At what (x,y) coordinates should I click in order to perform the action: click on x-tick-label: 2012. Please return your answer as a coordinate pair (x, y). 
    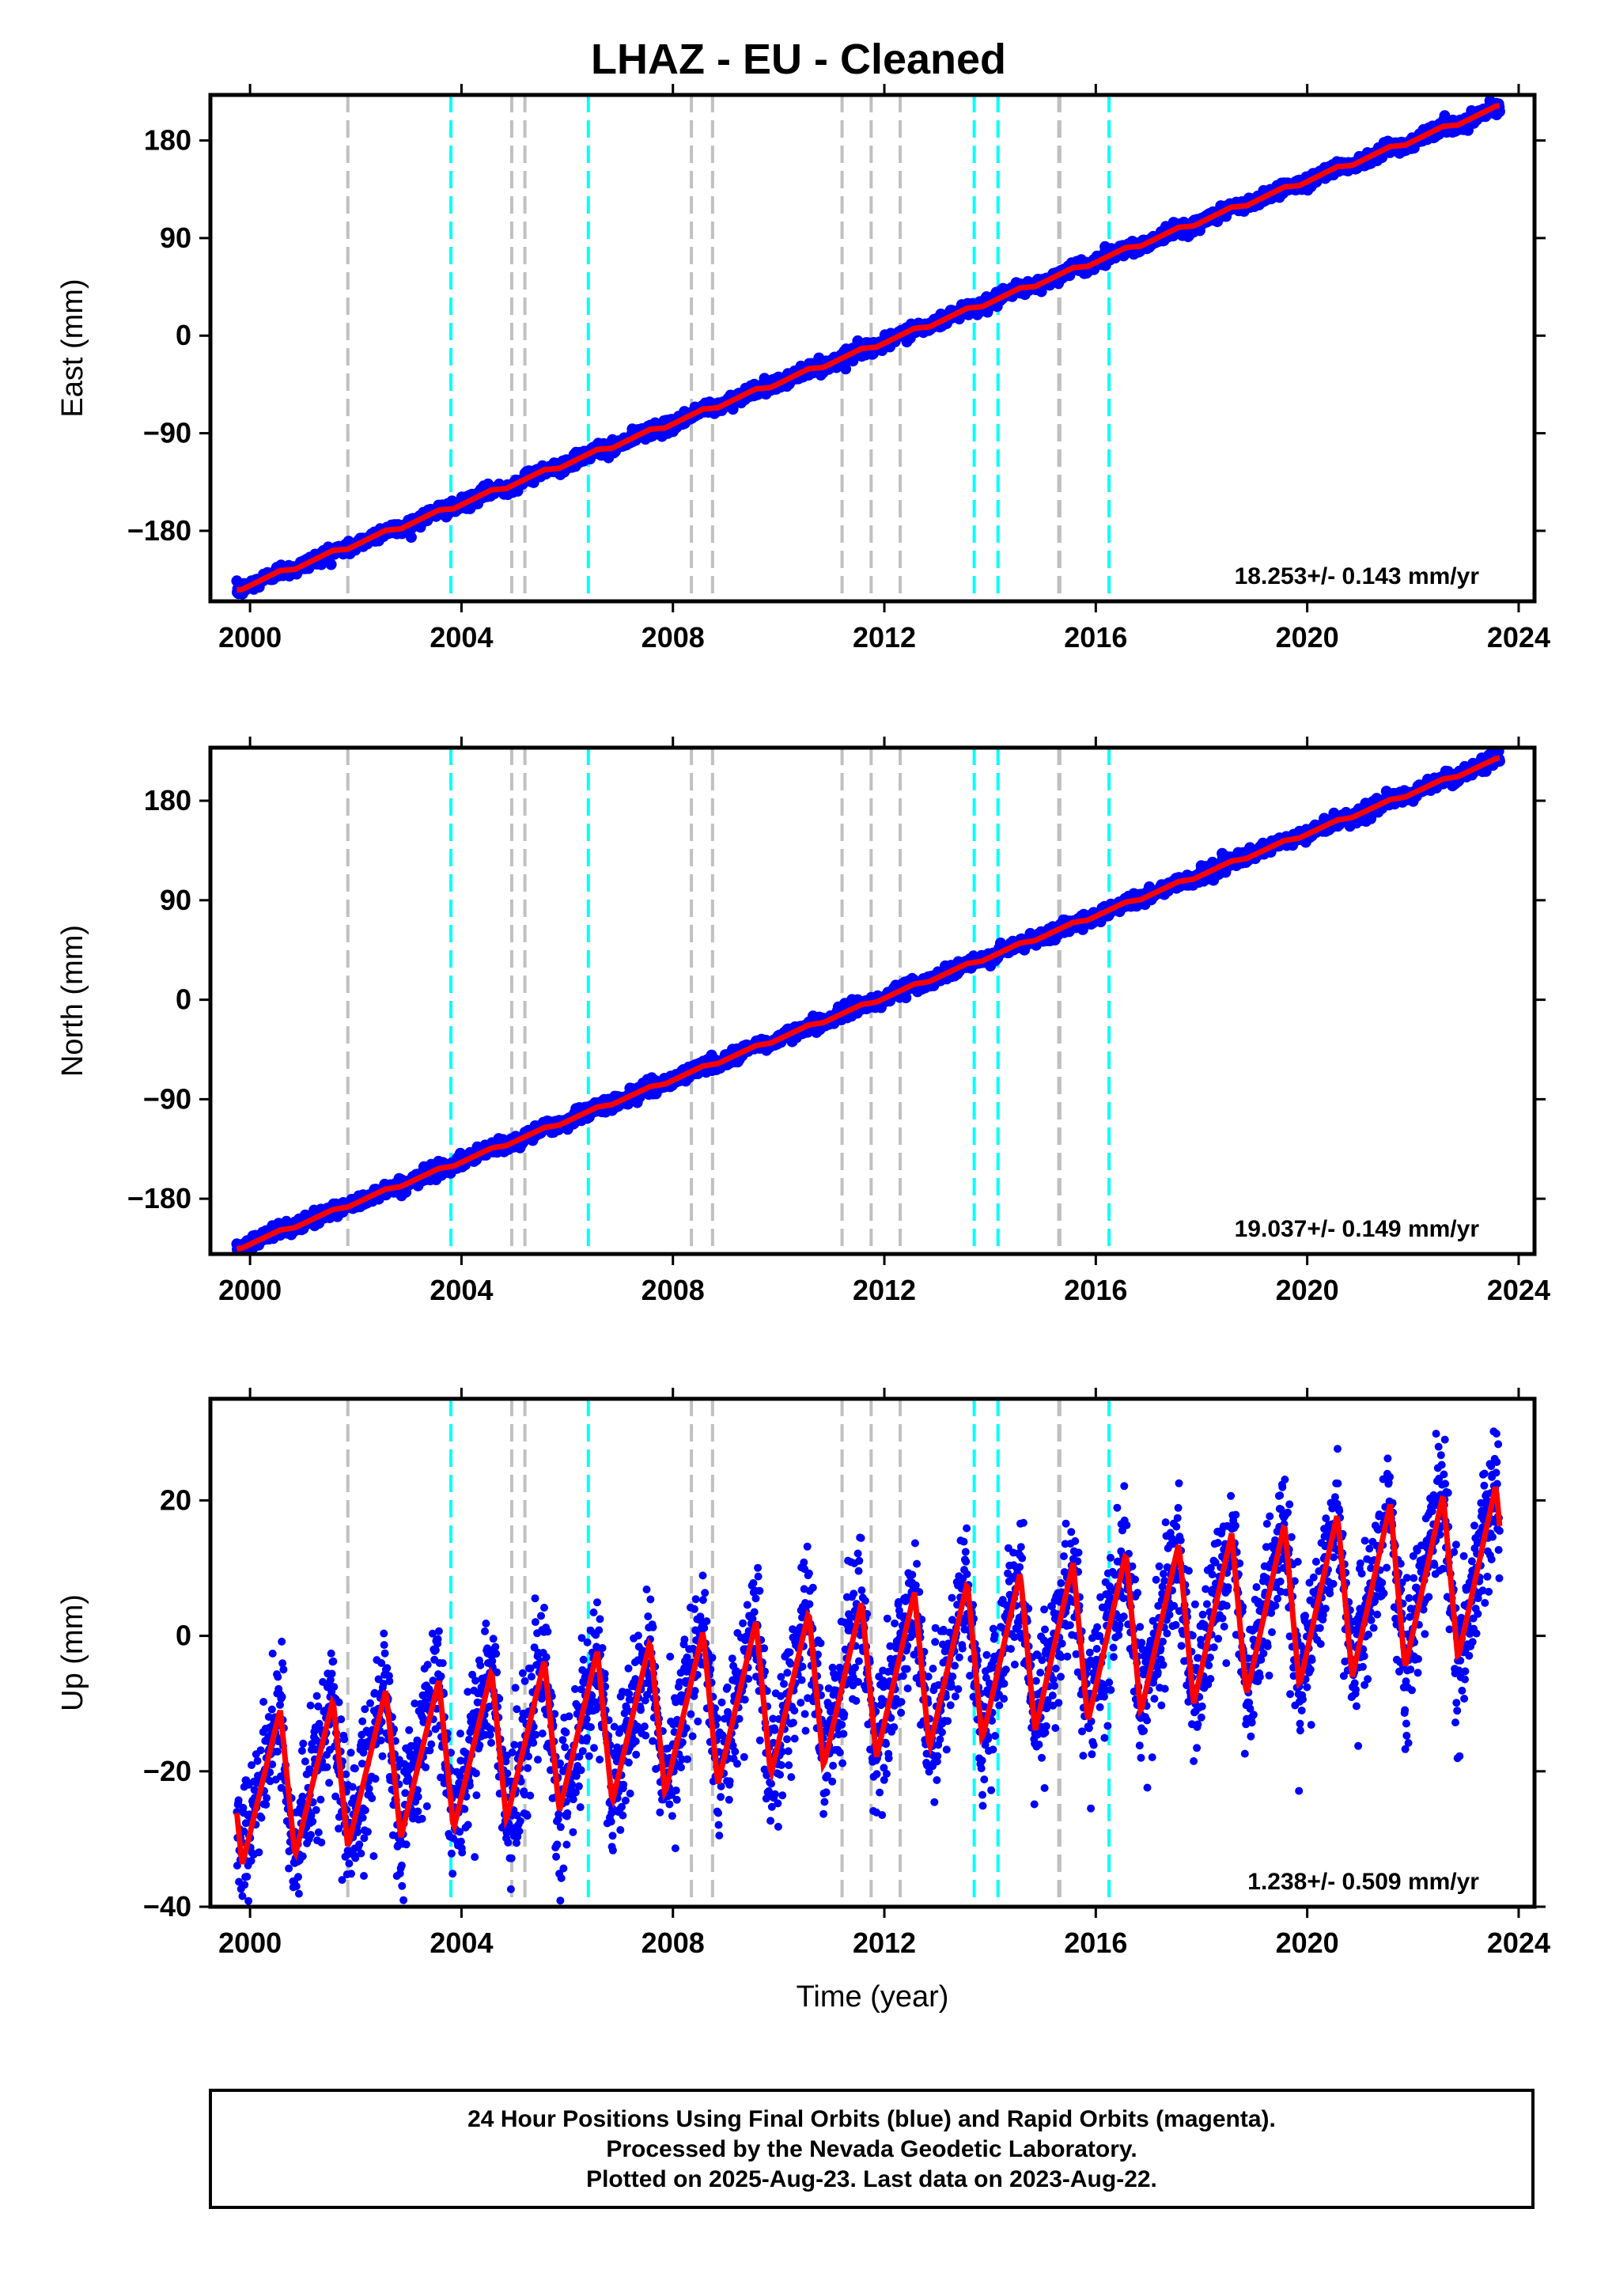
    Looking at the image, I should click on (884, 637).